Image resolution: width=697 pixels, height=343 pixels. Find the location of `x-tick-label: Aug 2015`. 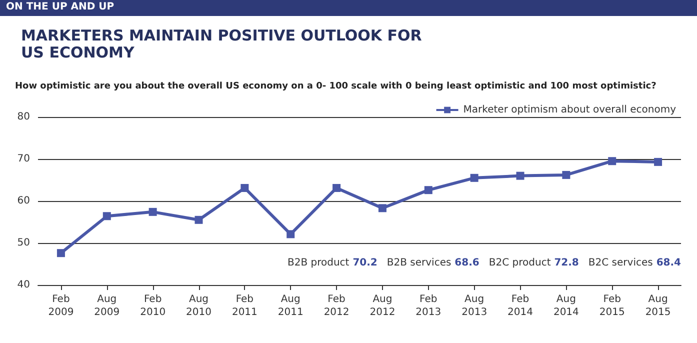

x-tick-label: Aug 2015 is located at coordinates (658, 306).